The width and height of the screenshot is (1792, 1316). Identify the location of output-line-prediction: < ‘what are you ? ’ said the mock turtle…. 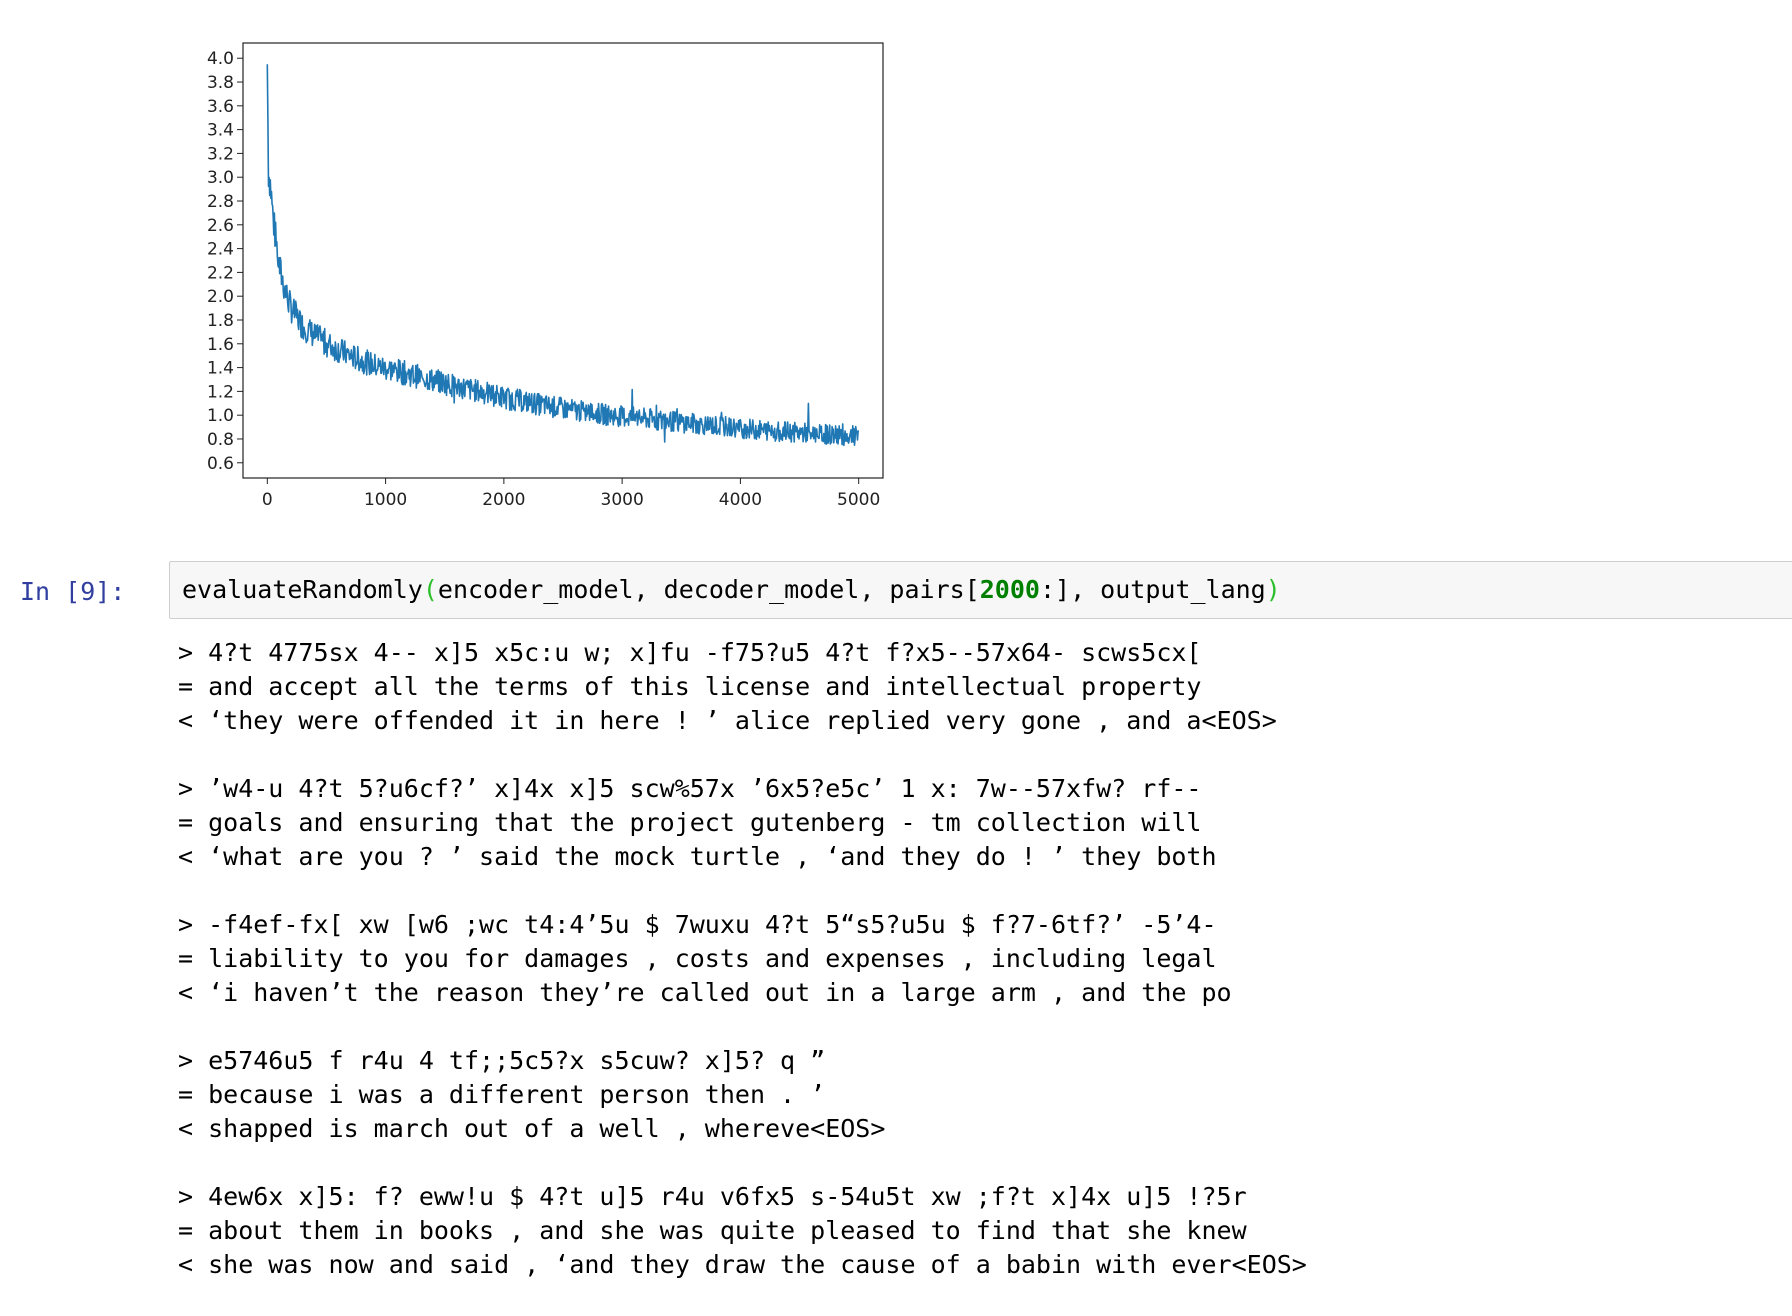
(697, 856).